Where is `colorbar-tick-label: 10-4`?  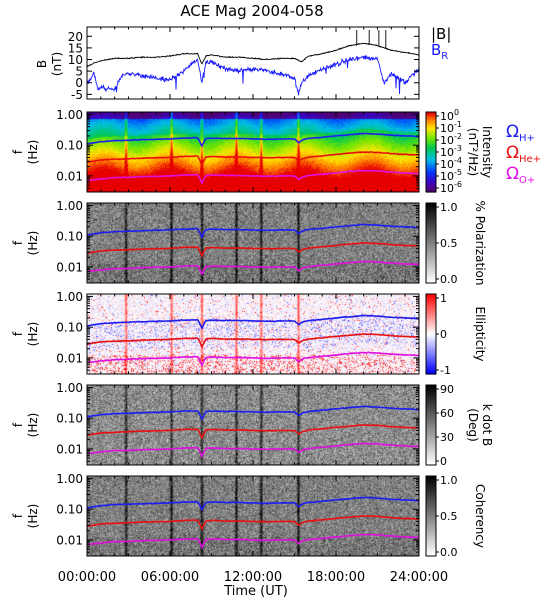 colorbar-tick-label: 10-4 is located at coordinates (451, 163).